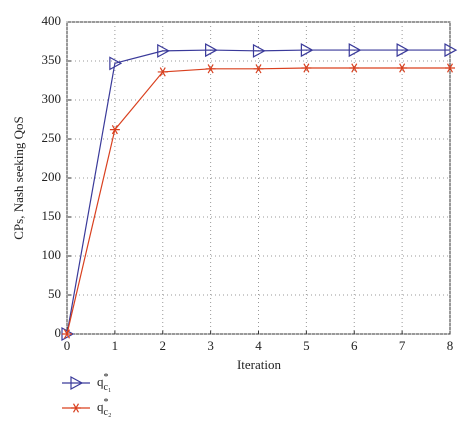 This screenshot has width=474, height=439. I want to click on x-tick-label: 8, so click(450, 345).